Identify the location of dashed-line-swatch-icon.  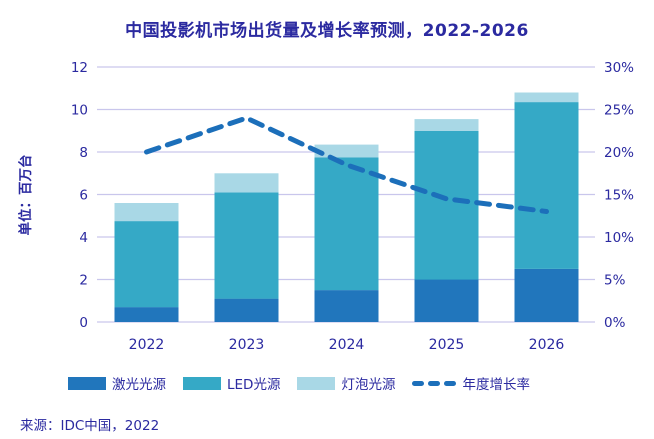
(434, 383).